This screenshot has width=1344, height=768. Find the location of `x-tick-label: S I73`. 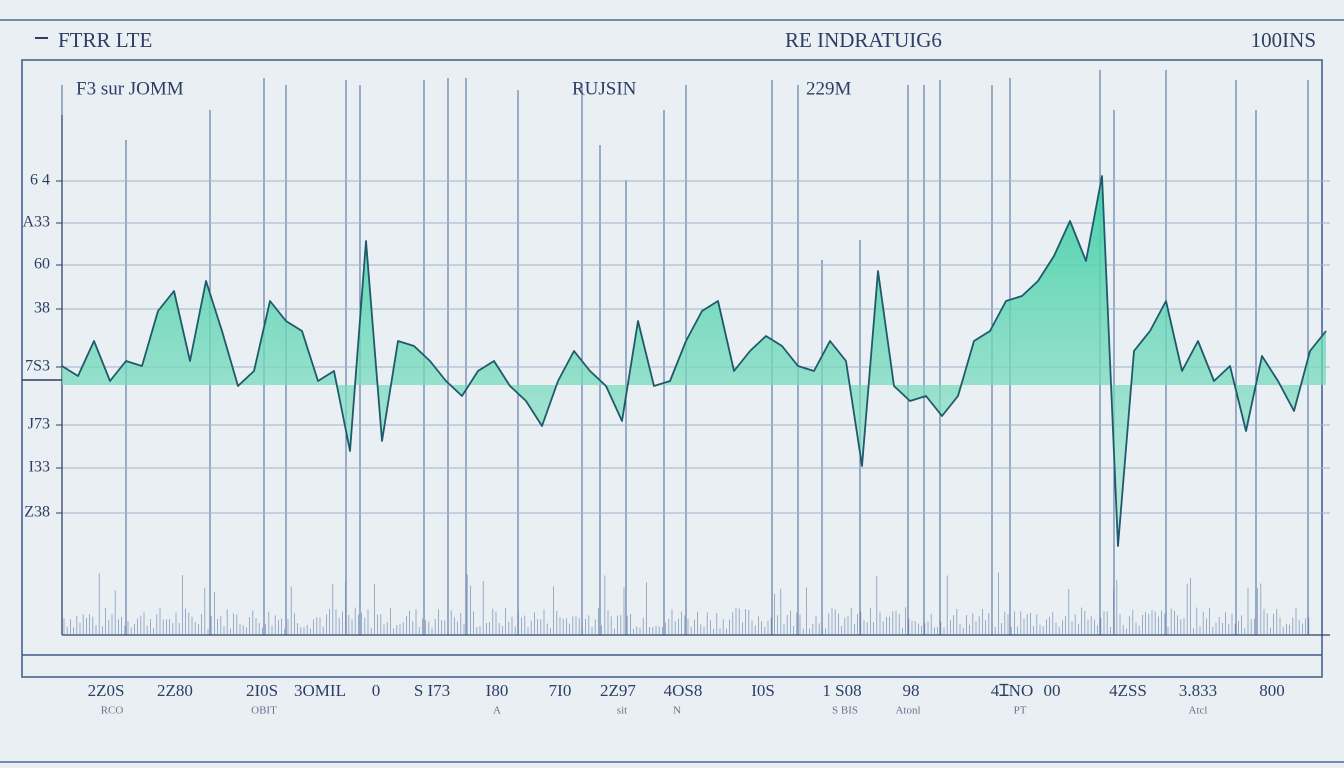

x-tick-label: S I73 is located at coordinates (432, 690).